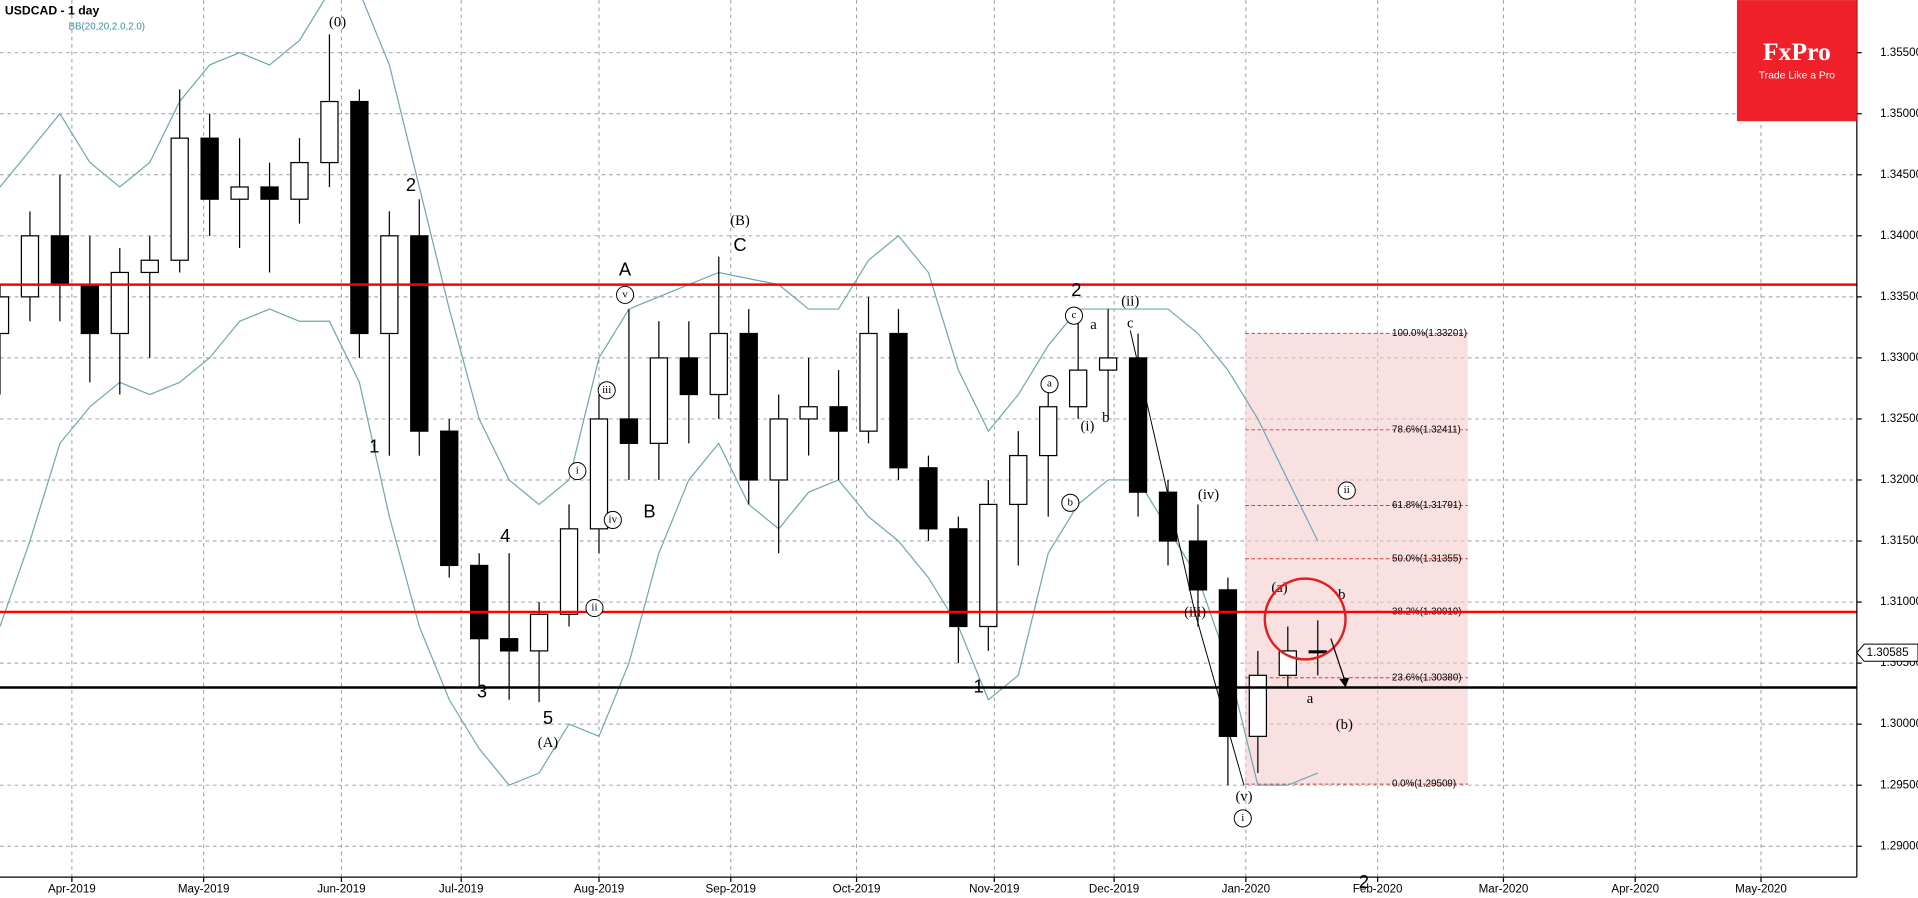 Image resolution: width=1918 pixels, height=898 pixels. I want to click on wave-label: (A), so click(548, 743).